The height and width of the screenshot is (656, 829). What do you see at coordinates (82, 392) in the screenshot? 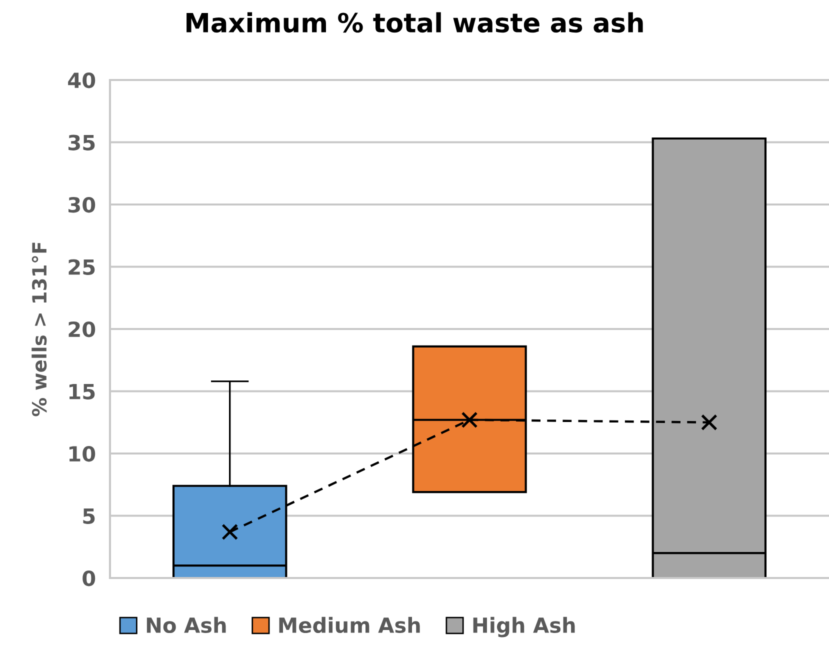
I see `y-tick-label: 15` at bounding box center [82, 392].